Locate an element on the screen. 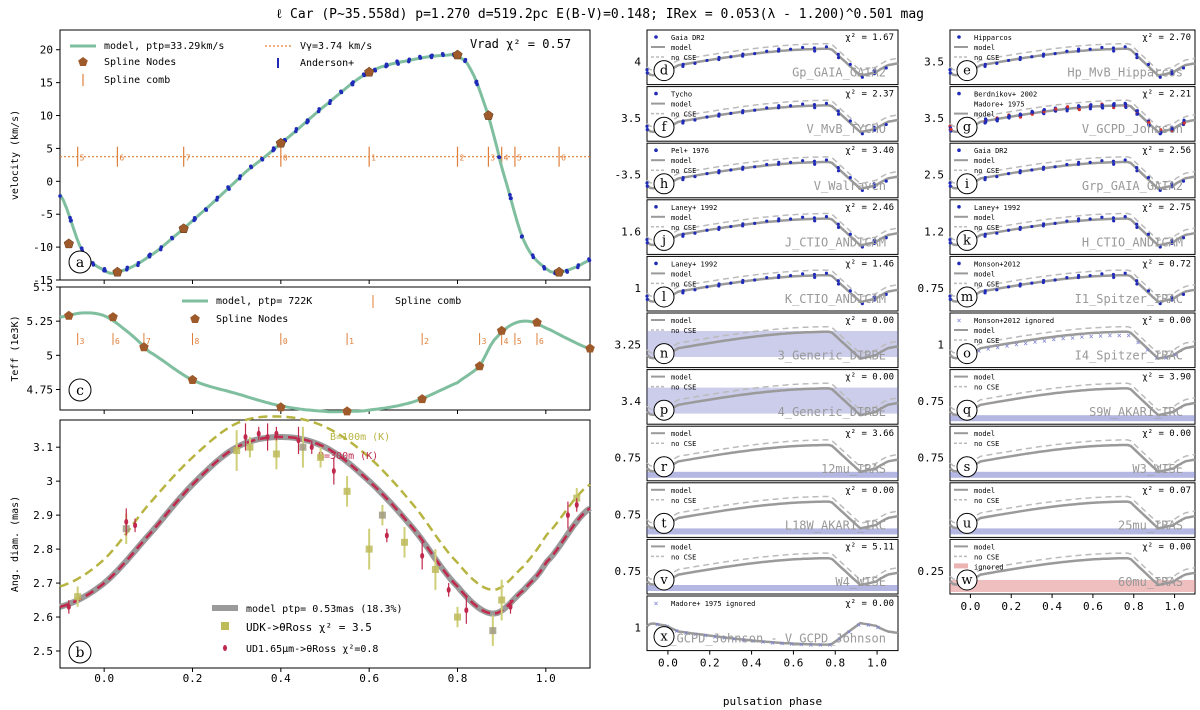 Image resolution: width=1200 pixels, height=710 pixels. band-name: K_CTIO_ANDICAM is located at coordinates (835, 299).